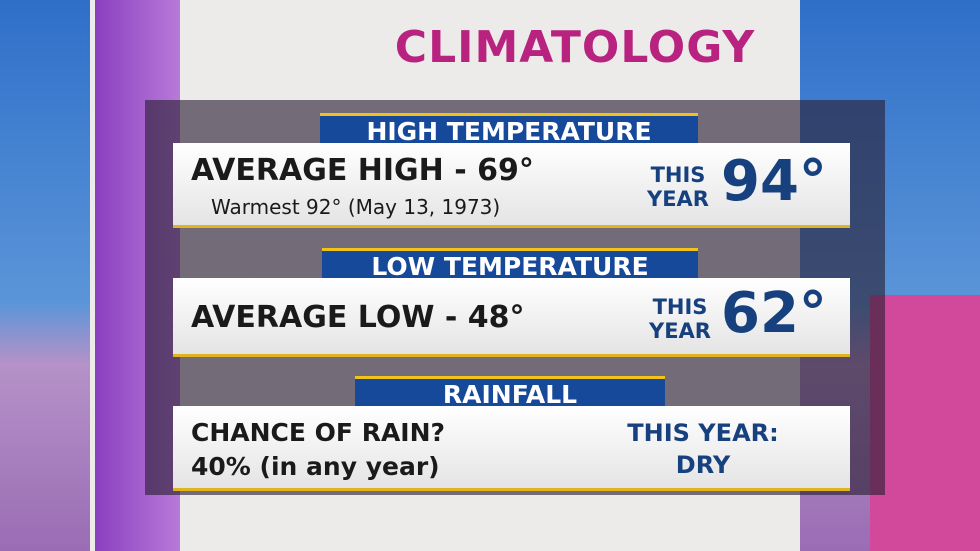 This screenshot has height=551, width=980. I want to click on this-year-value: DRY, so click(703, 465).